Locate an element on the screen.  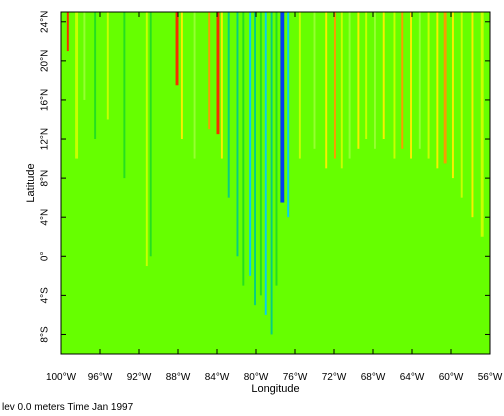
y-tick-label: 8°N is located at coordinates (45, 178).